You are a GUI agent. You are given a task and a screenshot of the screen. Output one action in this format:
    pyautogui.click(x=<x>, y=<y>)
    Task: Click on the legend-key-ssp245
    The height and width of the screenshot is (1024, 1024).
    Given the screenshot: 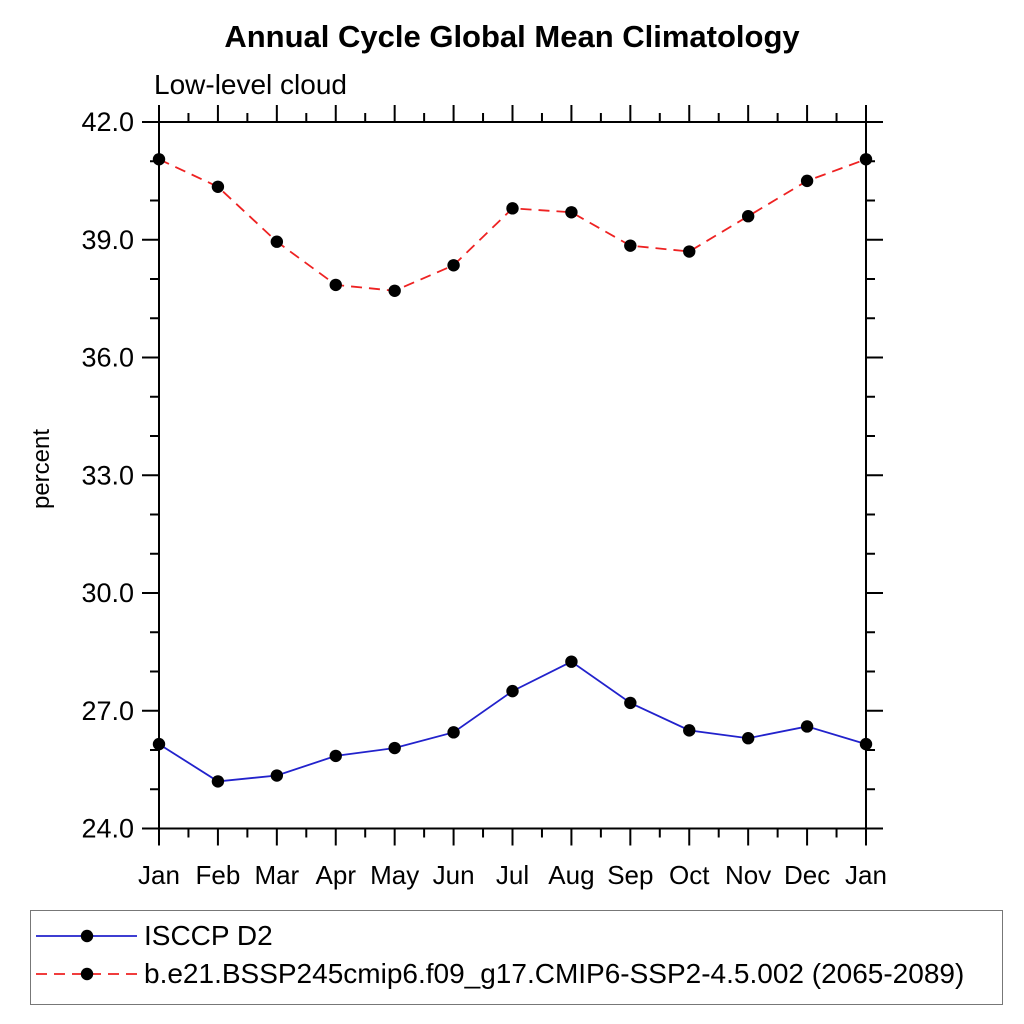 What is the action you would take?
    pyautogui.click(x=86, y=974)
    